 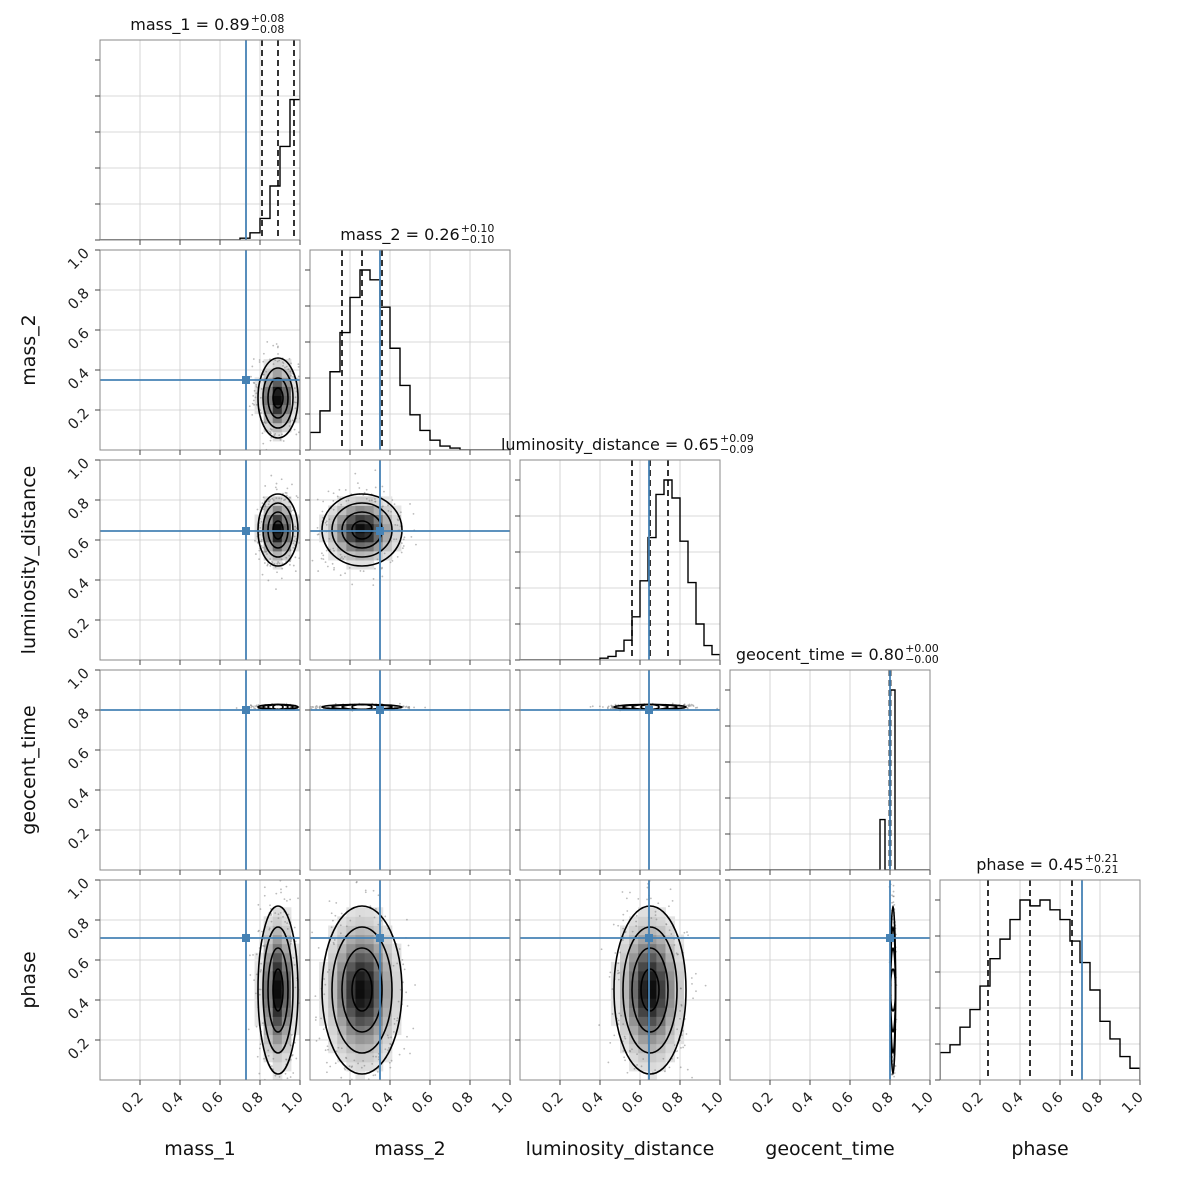 What do you see at coordinates (1029, 864) in the screenshot?
I see `panel-title-phase: phase = 0.45` at bounding box center [1029, 864].